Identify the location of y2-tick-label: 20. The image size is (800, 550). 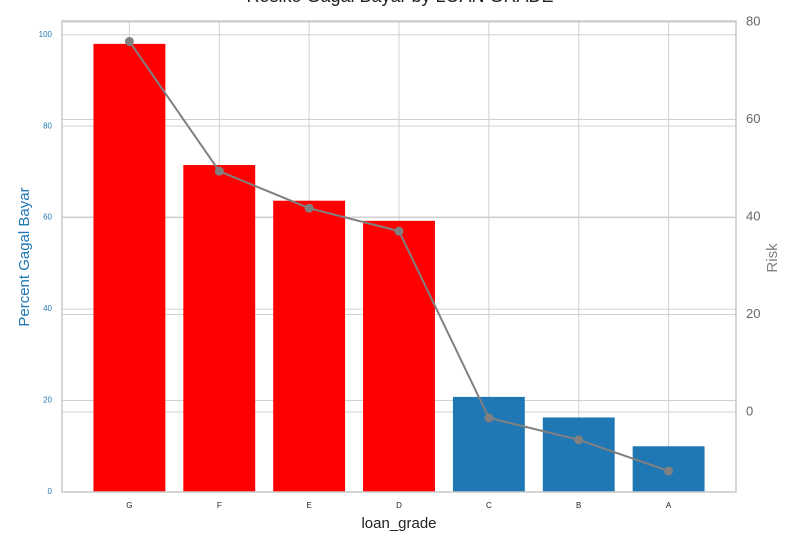
(753, 313).